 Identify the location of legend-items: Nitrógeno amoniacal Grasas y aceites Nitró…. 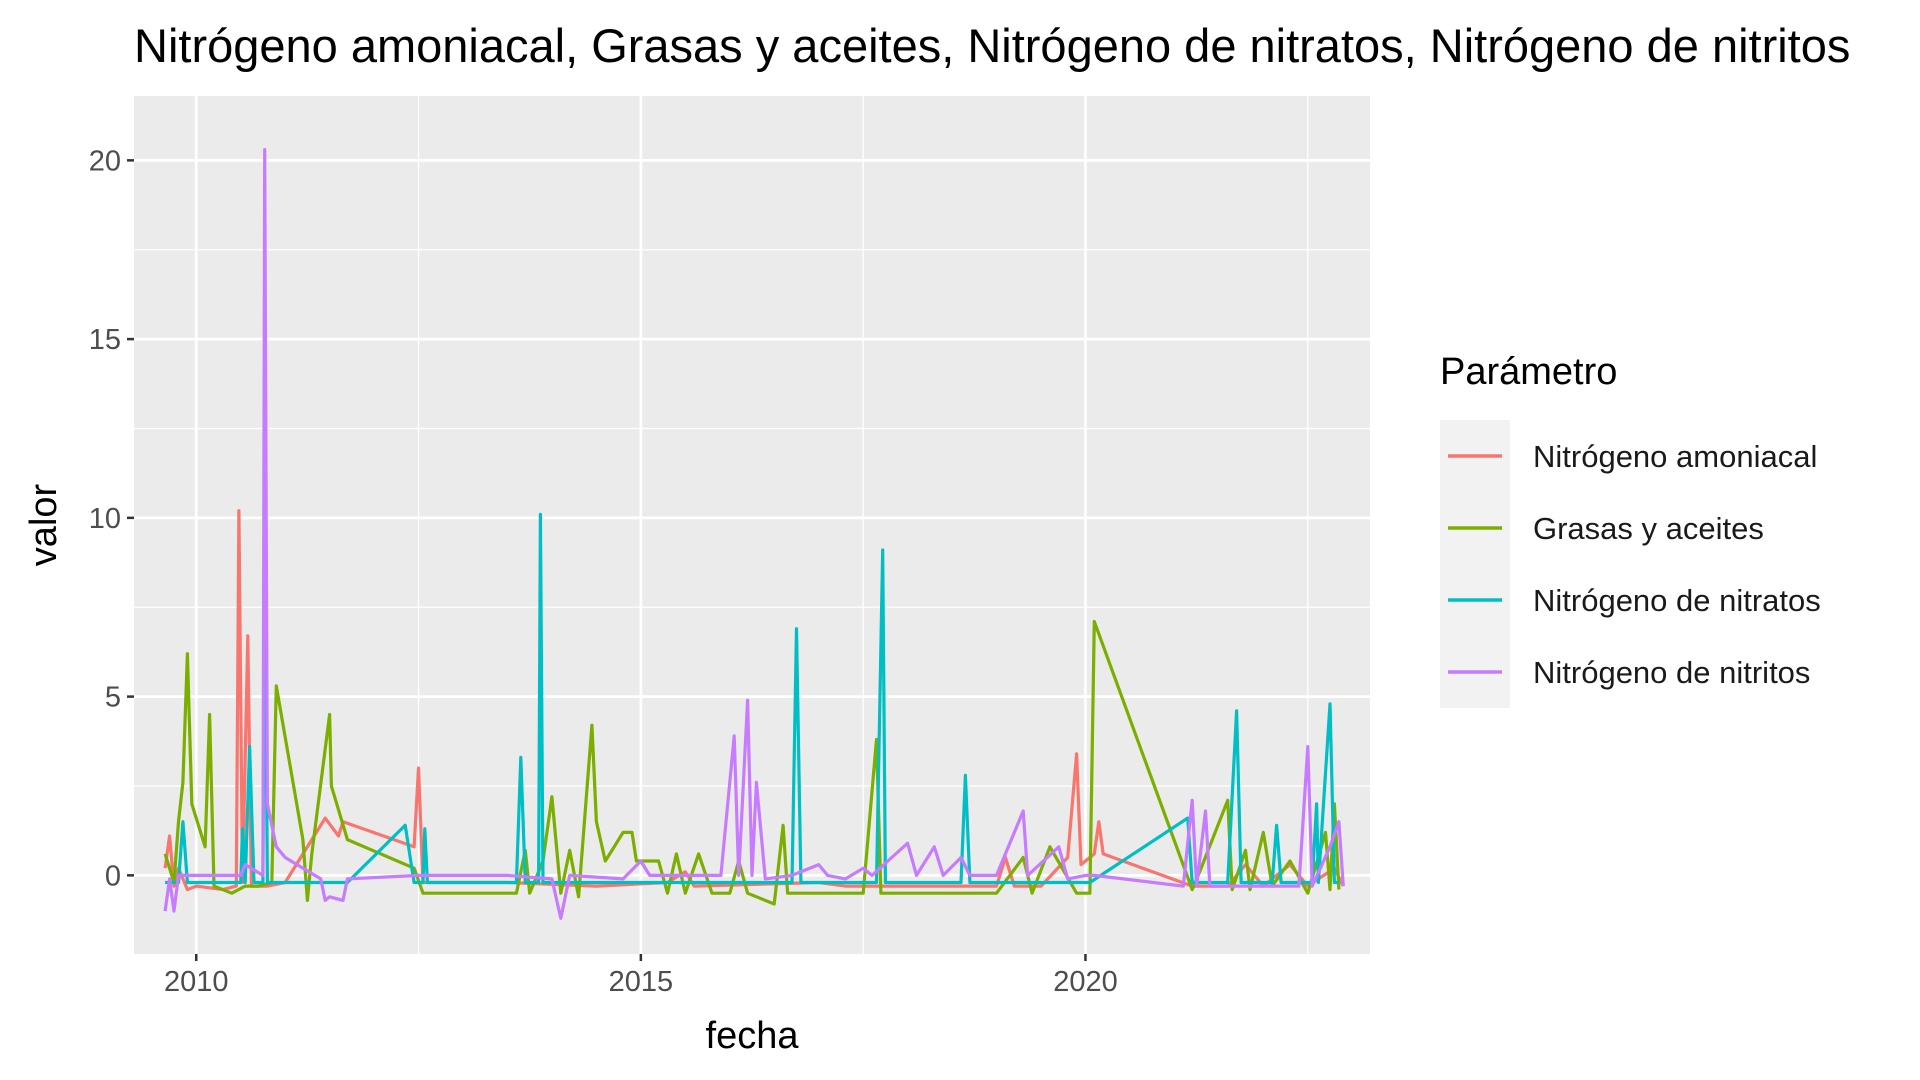
(1630, 564).